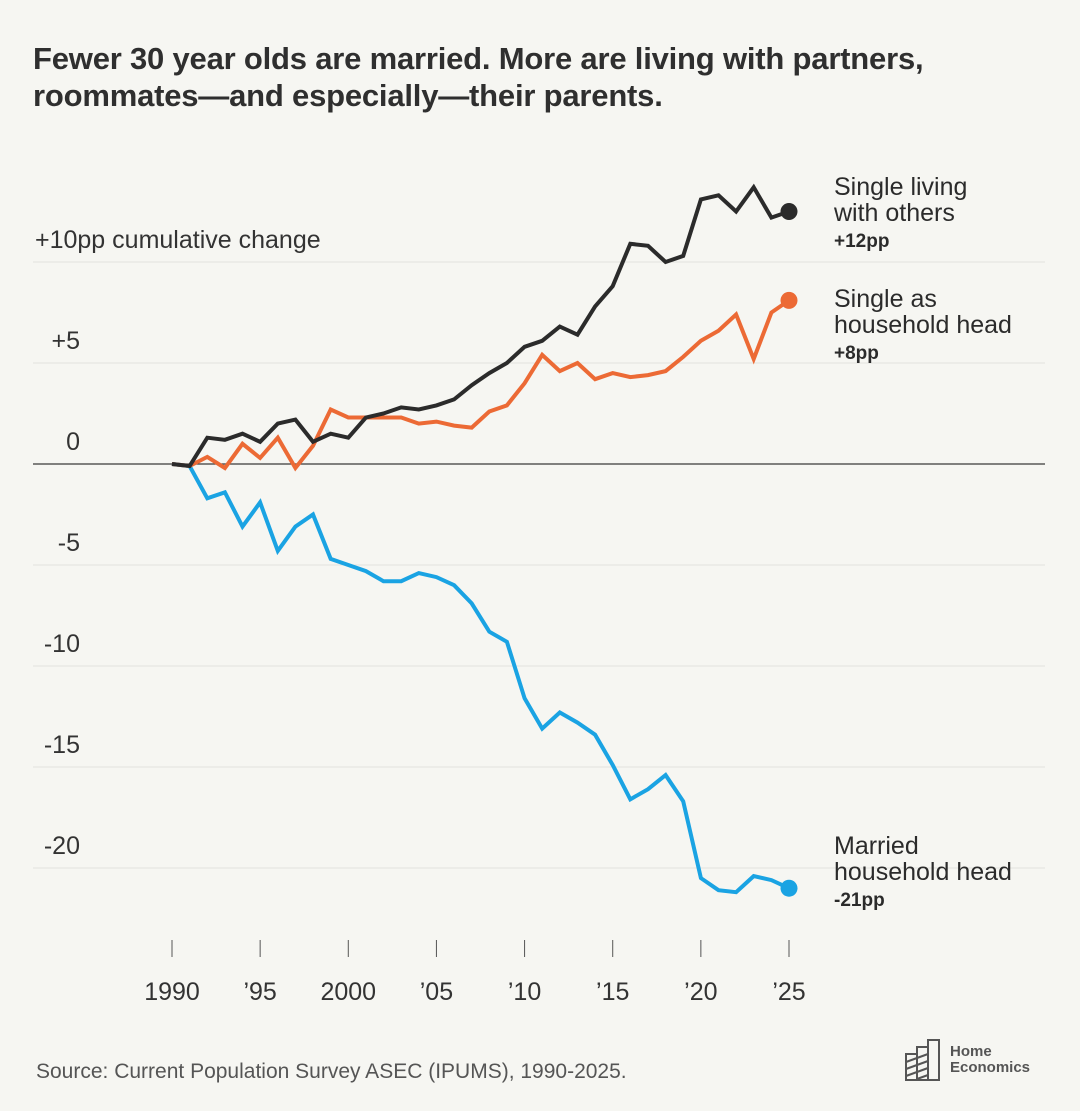  What do you see at coordinates (62, 644) in the screenshot?
I see `y-tick-label: -10` at bounding box center [62, 644].